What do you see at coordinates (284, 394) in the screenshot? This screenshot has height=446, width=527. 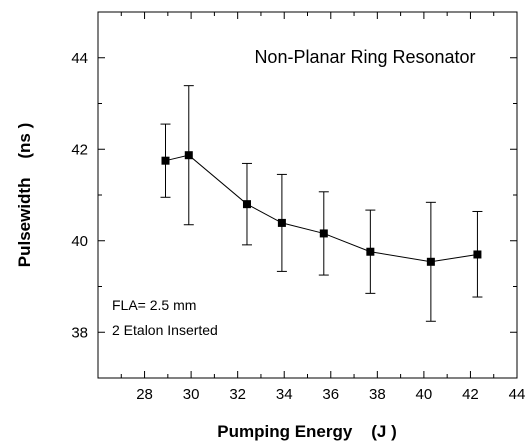 I see `x-tick-label: 34` at bounding box center [284, 394].